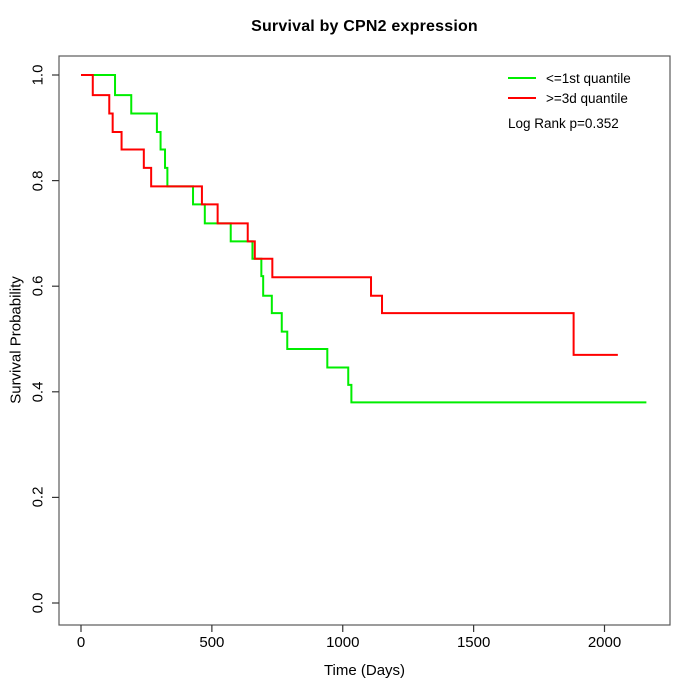  Describe the element at coordinates (81, 642) in the screenshot. I see `x-tick-label: 0` at that location.